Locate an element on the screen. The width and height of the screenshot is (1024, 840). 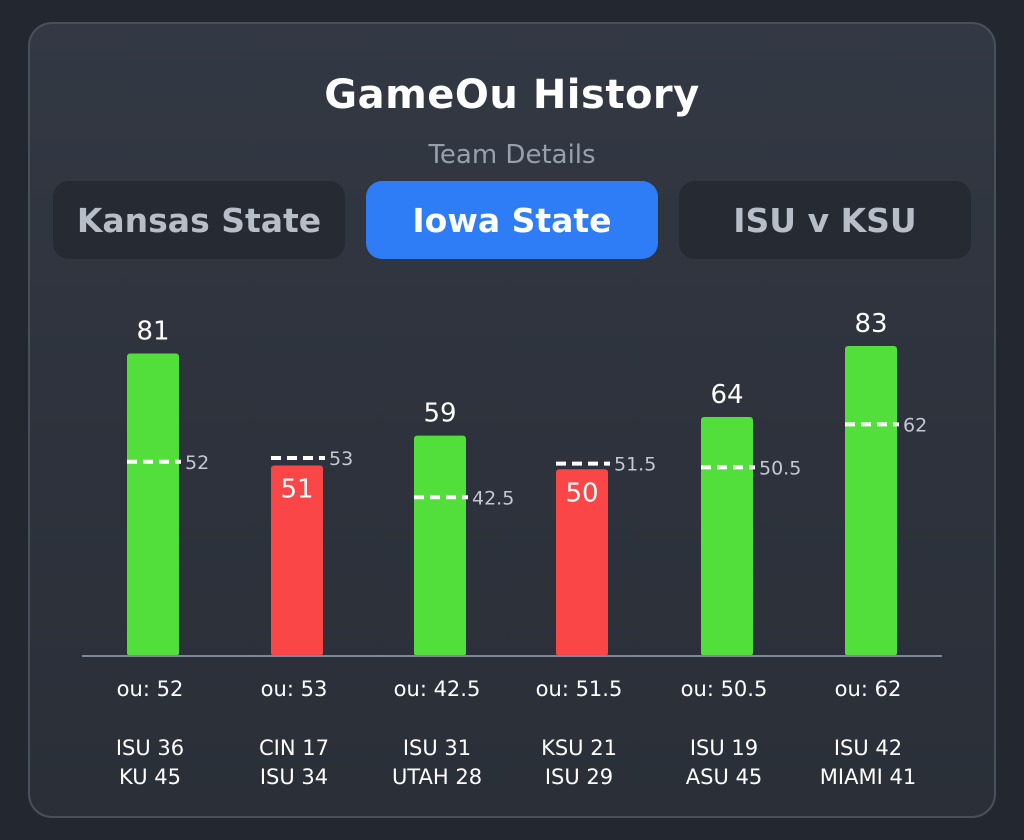
tab-kansas-state: Kansas State is located at coordinates (199, 220).